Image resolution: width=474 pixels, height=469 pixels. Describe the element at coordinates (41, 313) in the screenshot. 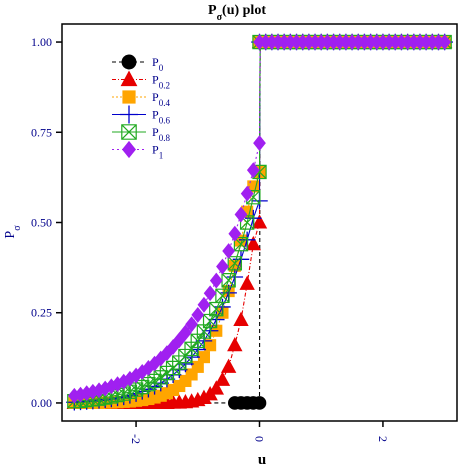

I see `y-tick-label: 0.25` at that location.